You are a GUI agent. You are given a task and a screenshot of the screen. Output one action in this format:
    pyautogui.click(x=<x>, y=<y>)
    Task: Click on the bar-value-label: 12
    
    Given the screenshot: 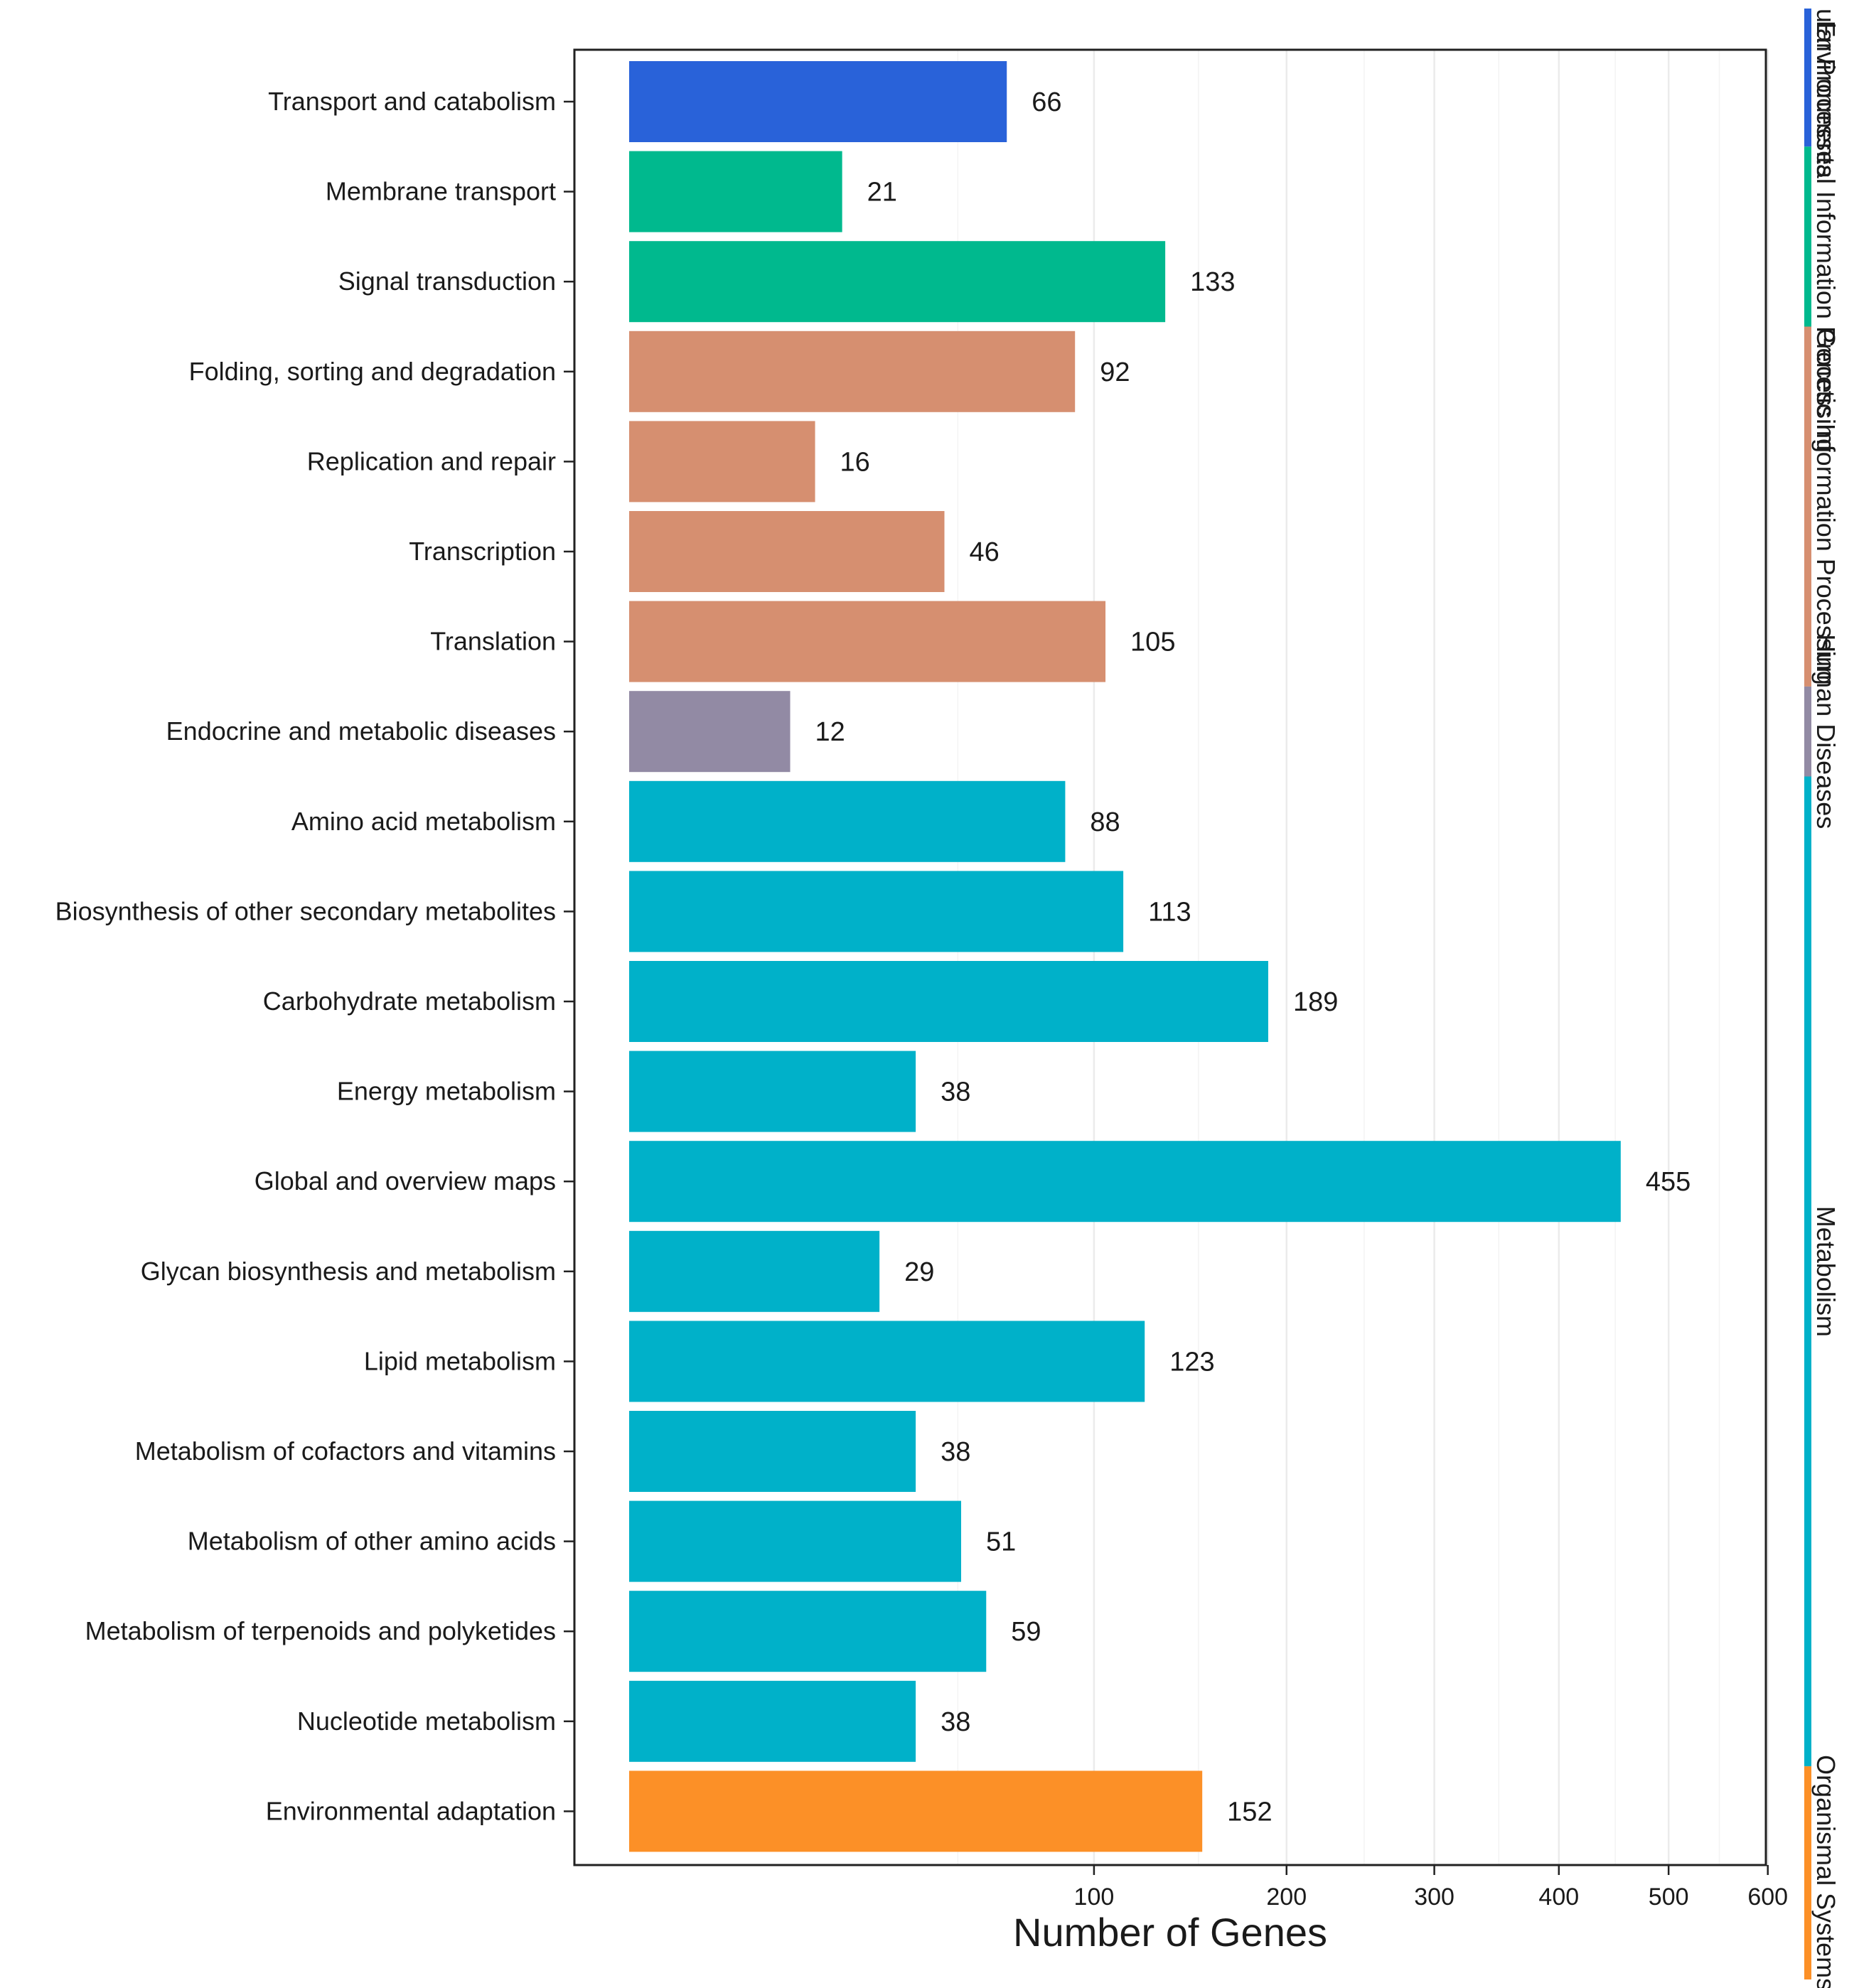 What is the action you would take?
    pyautogui.click(x=830, y=732)
    